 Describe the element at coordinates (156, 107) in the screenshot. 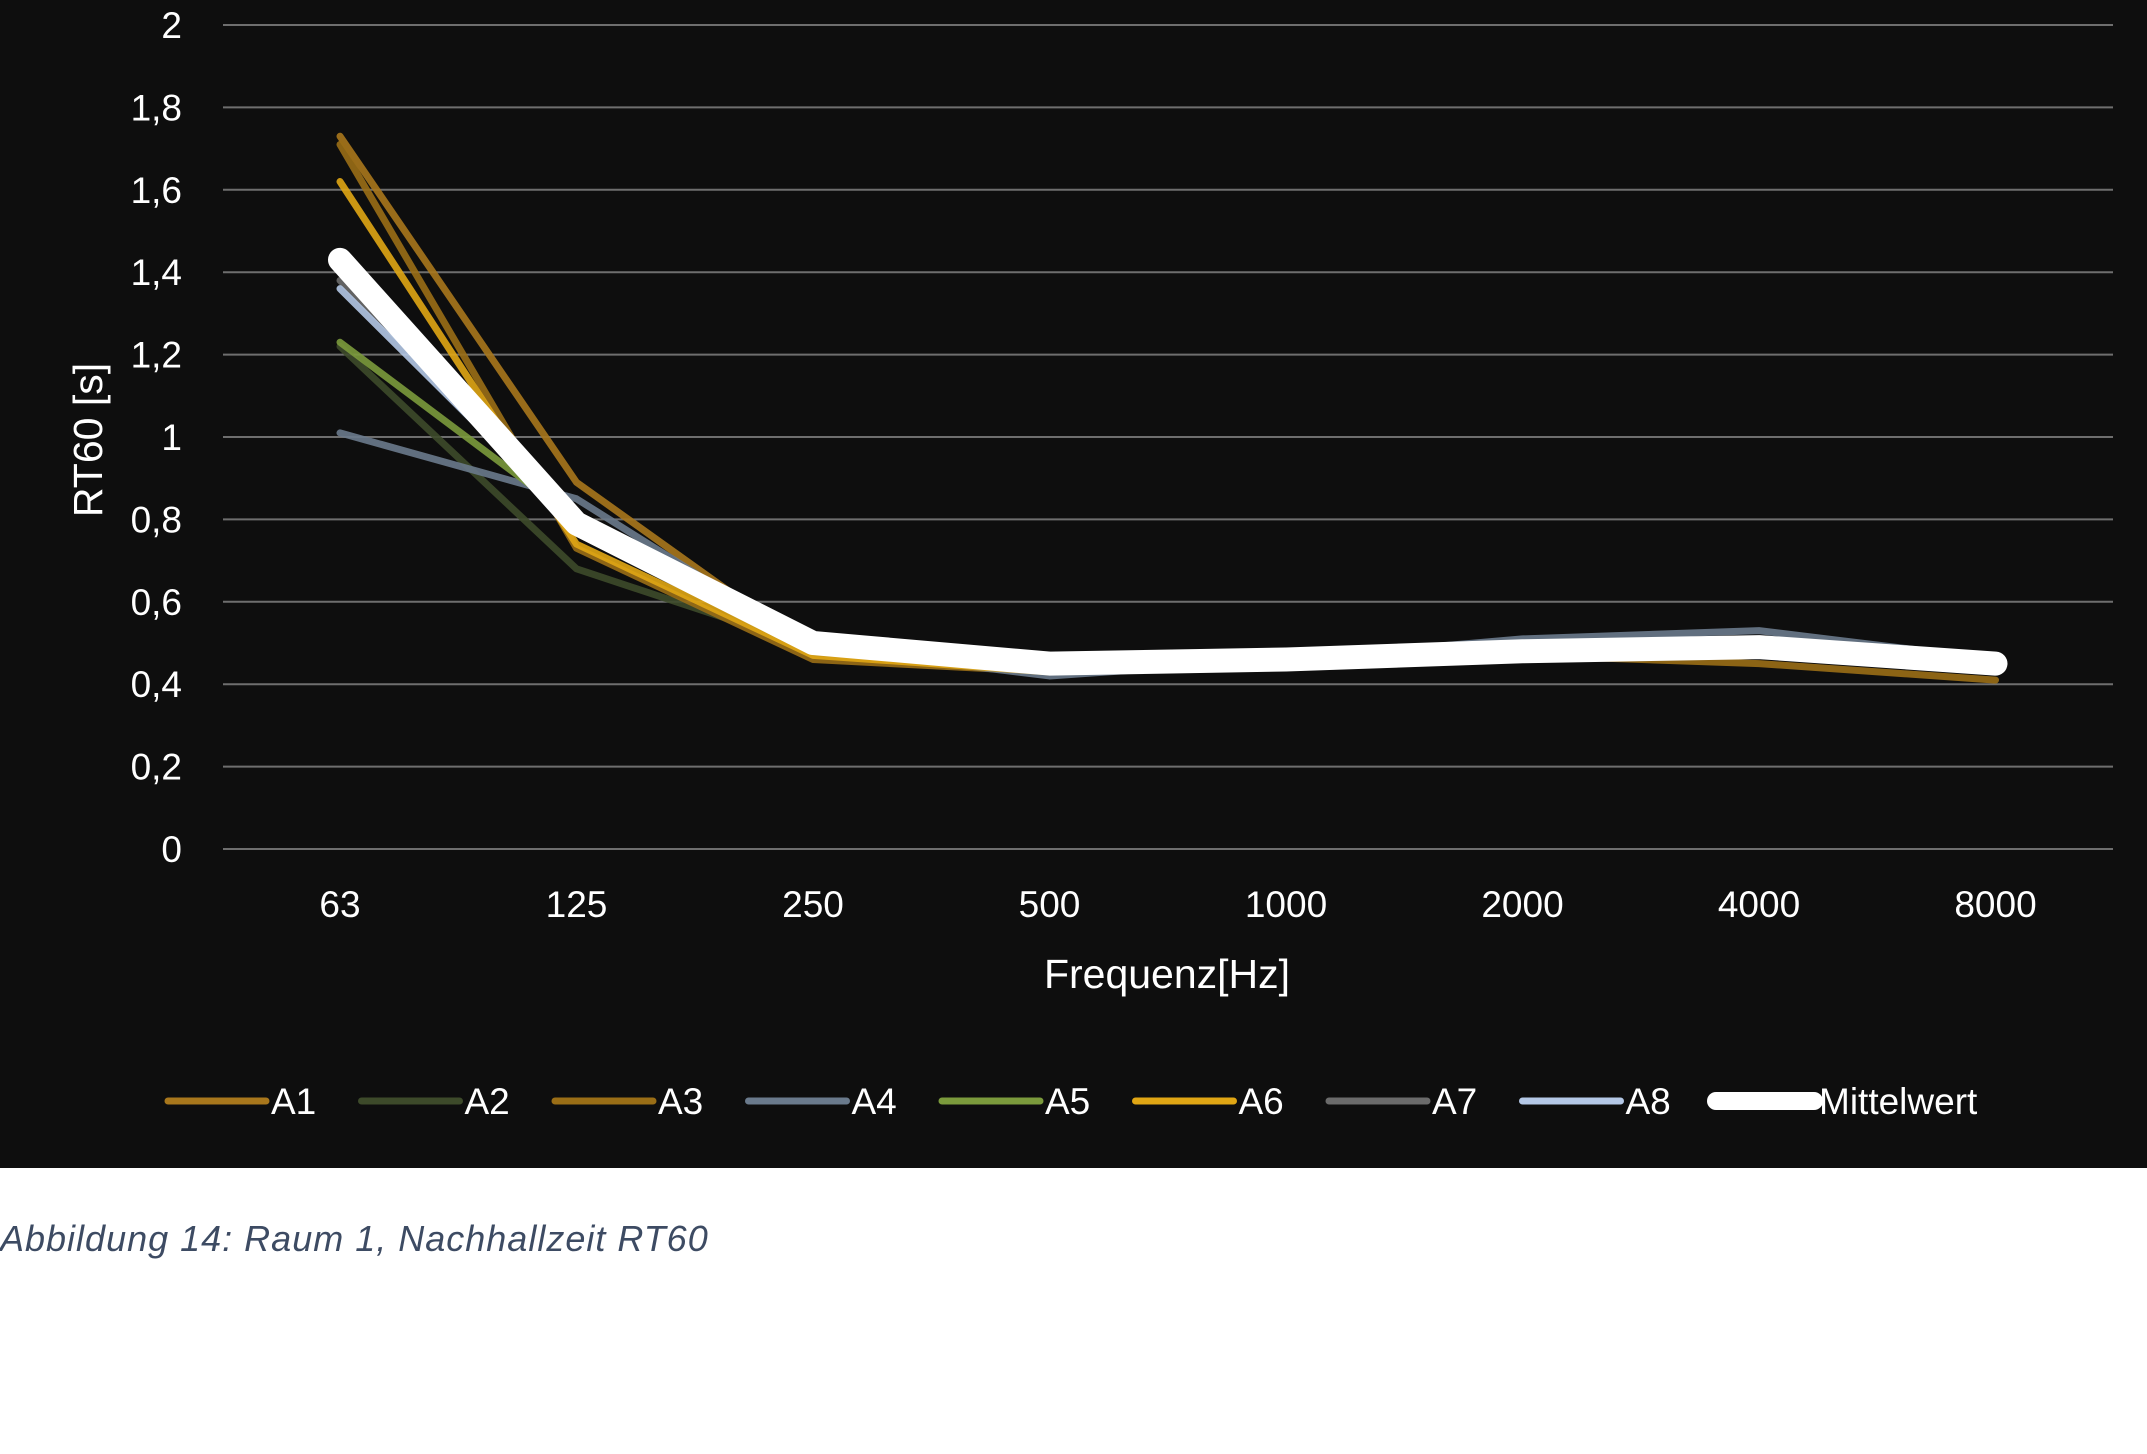

I see `y-tick-label: 1,8` at that location.